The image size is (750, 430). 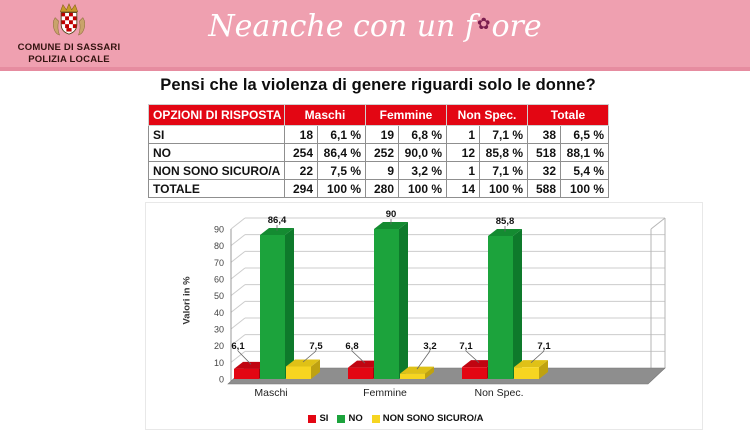 I want to click on cell: 3,2 %, so click(x=422, y=170).